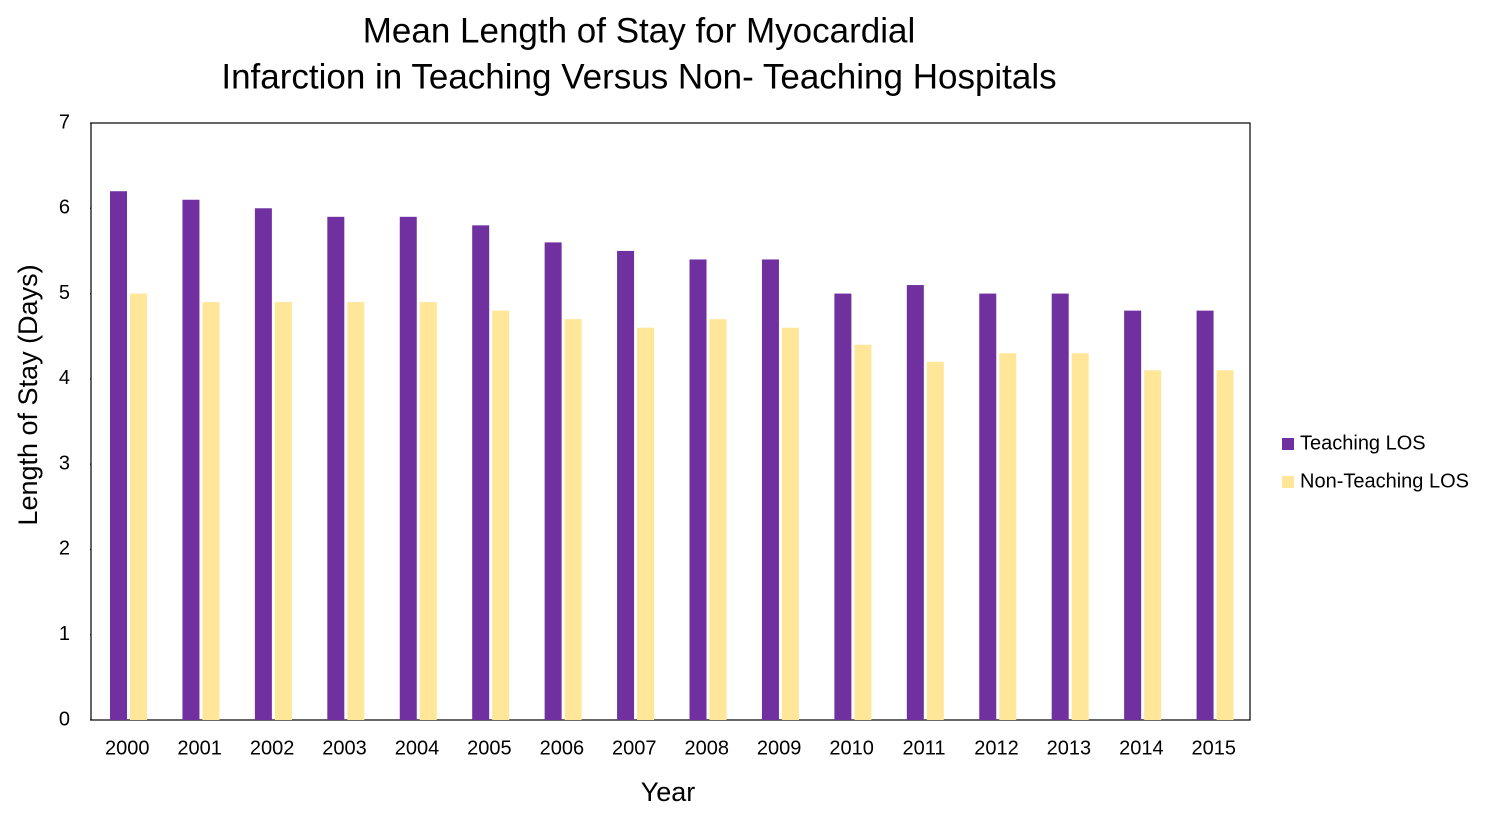 This screenshot has width=1500, height=818. I want to click on legend-label: Non-Teaching LOS, so click(1384, 481).